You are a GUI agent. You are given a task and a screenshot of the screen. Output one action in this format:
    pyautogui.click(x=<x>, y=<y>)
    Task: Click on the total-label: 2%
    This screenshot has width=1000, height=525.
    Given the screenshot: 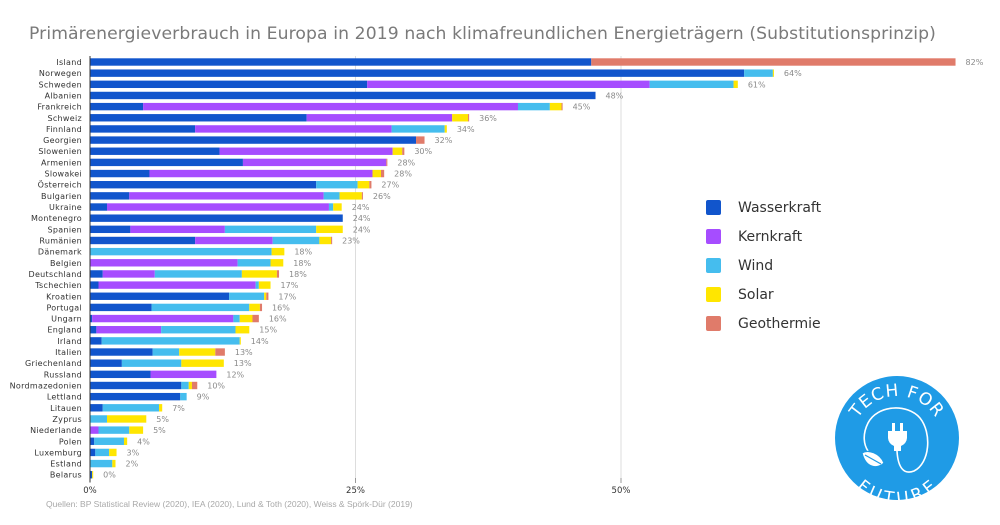 What is the action you would take?
    pyautogui.click(x=131, y=464)
    